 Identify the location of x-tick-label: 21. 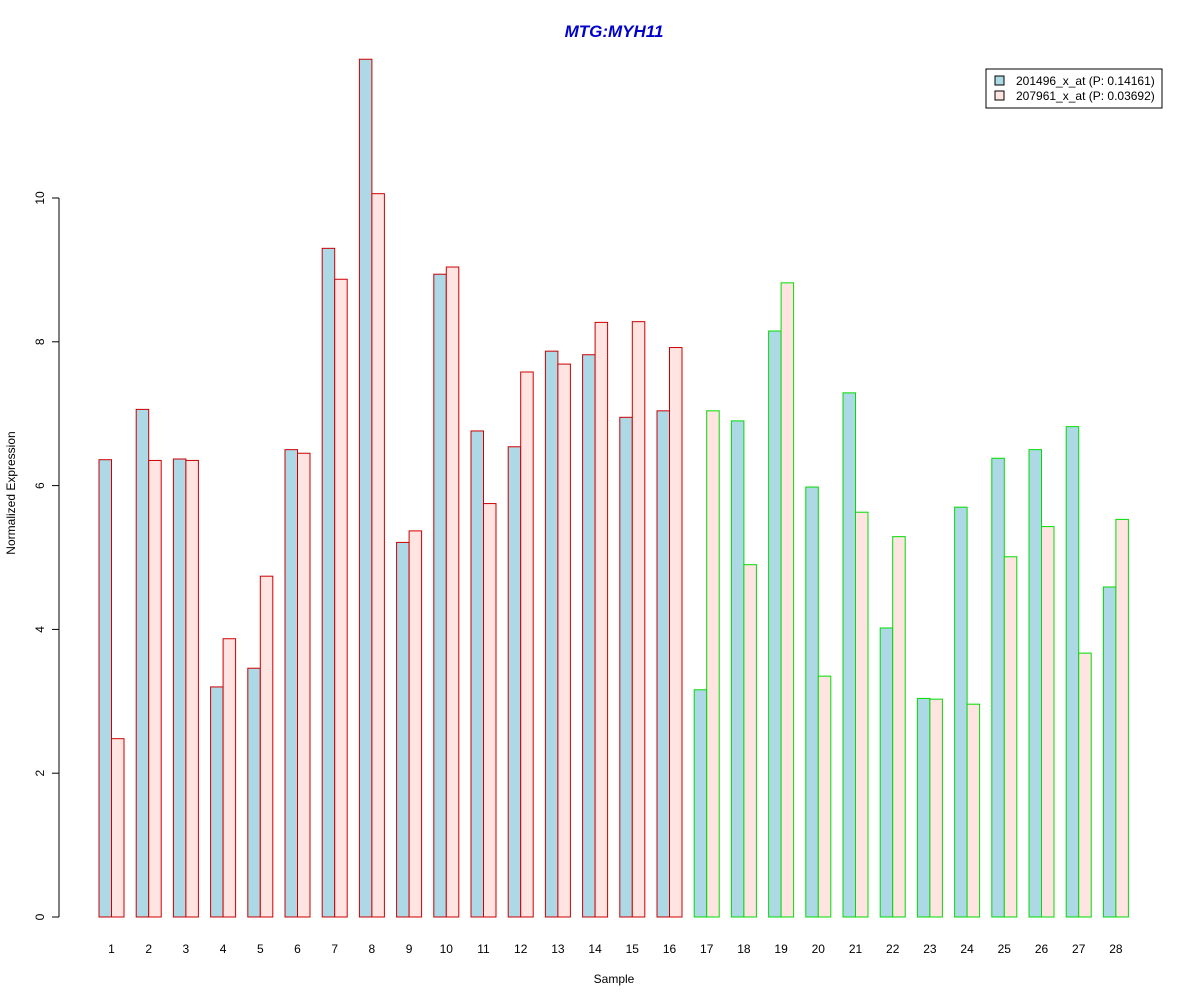
(856, 949).